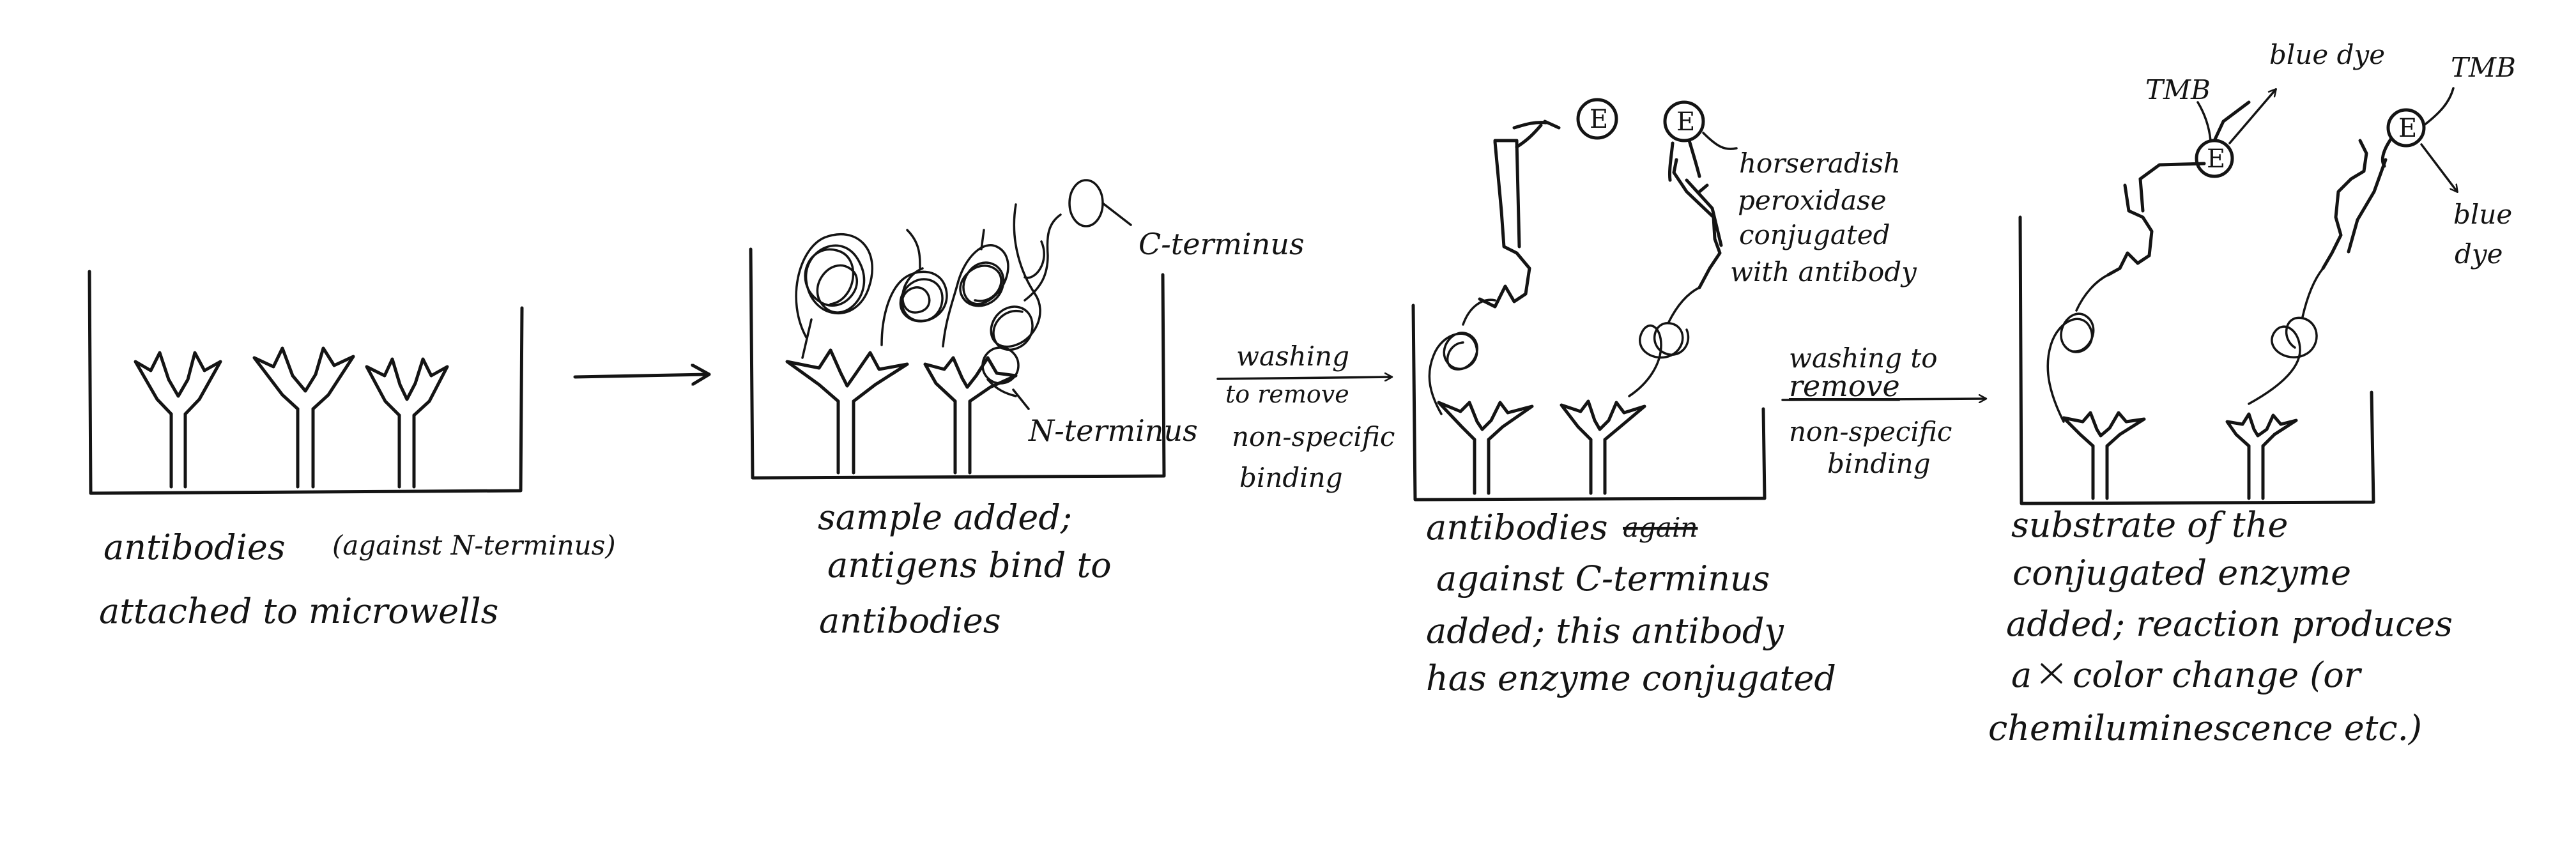  I want to click on step-2-line1: washing to, so click(1863, 358).